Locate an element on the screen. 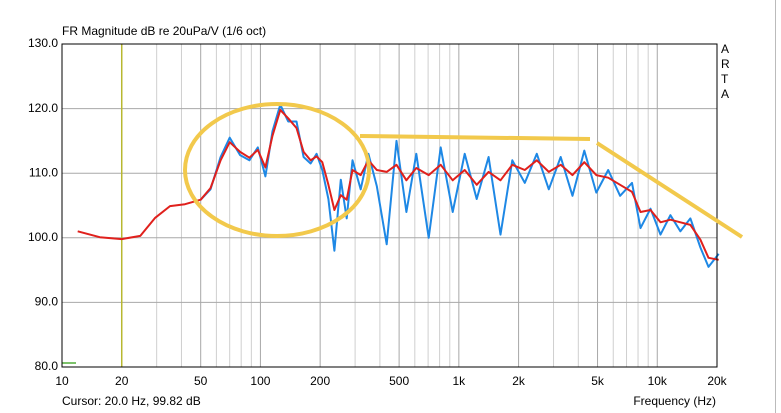 Image resolution: width=781 pixels, height=413 pixels. x-tick-label: 20k is located at coordinates (717, 381).